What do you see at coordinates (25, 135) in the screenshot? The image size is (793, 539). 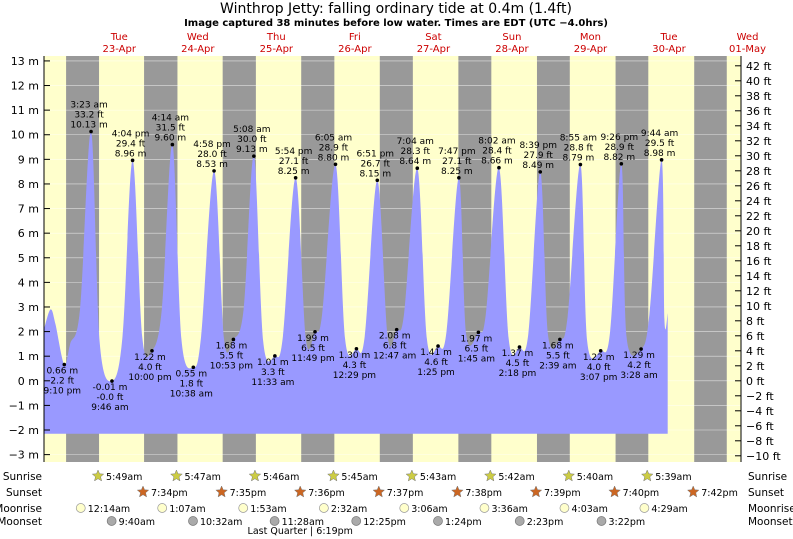 I see `left-tick-label: 10 m` at bounding box center [25, 135].